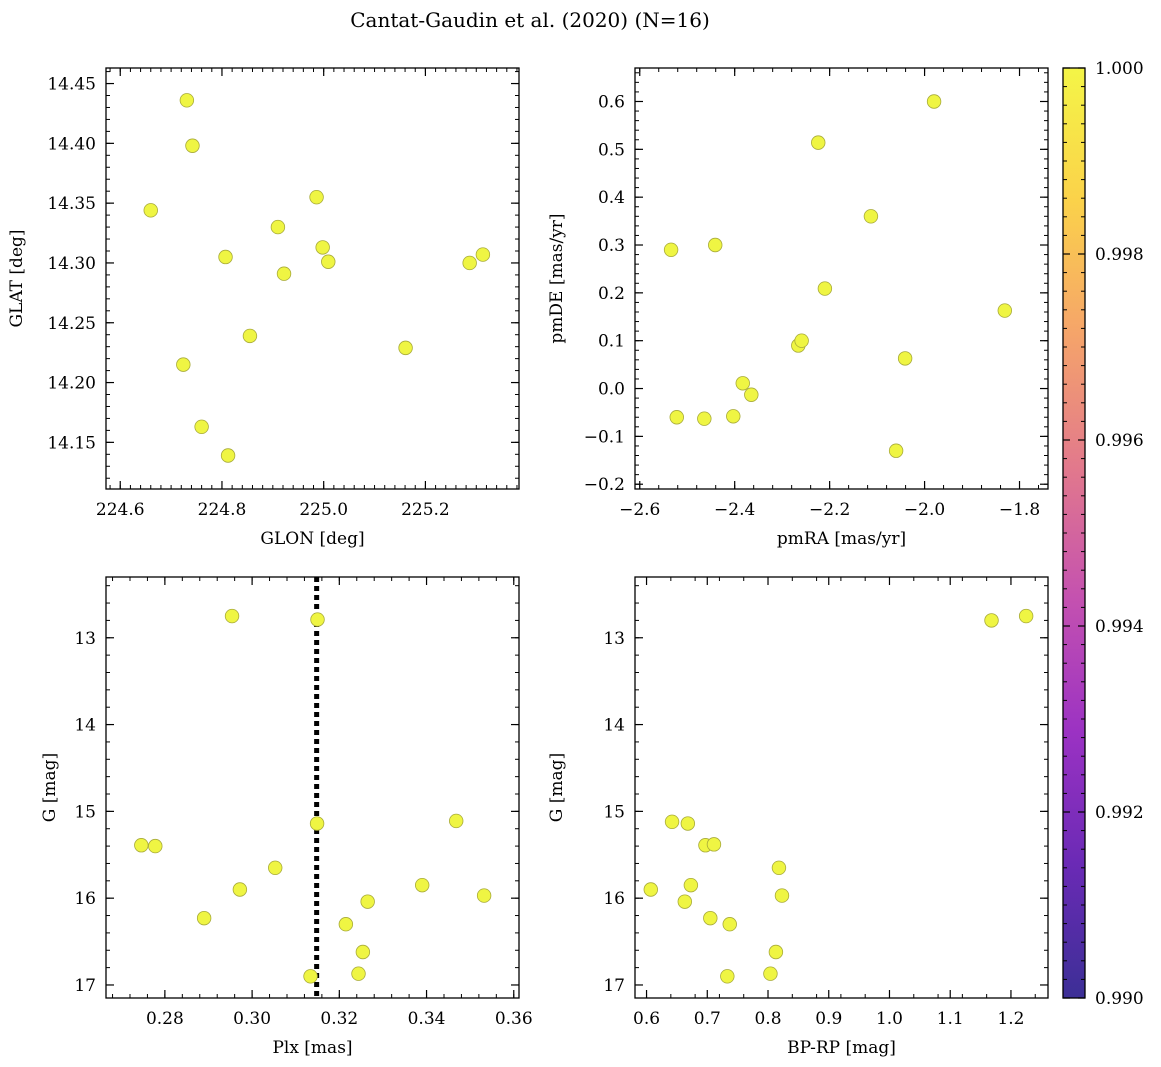  What do you see at coordinates (557, 278) in the screenshot?
I see `y-axis-label: pmDE [mas/yr]` at bounding box center [557, 278].